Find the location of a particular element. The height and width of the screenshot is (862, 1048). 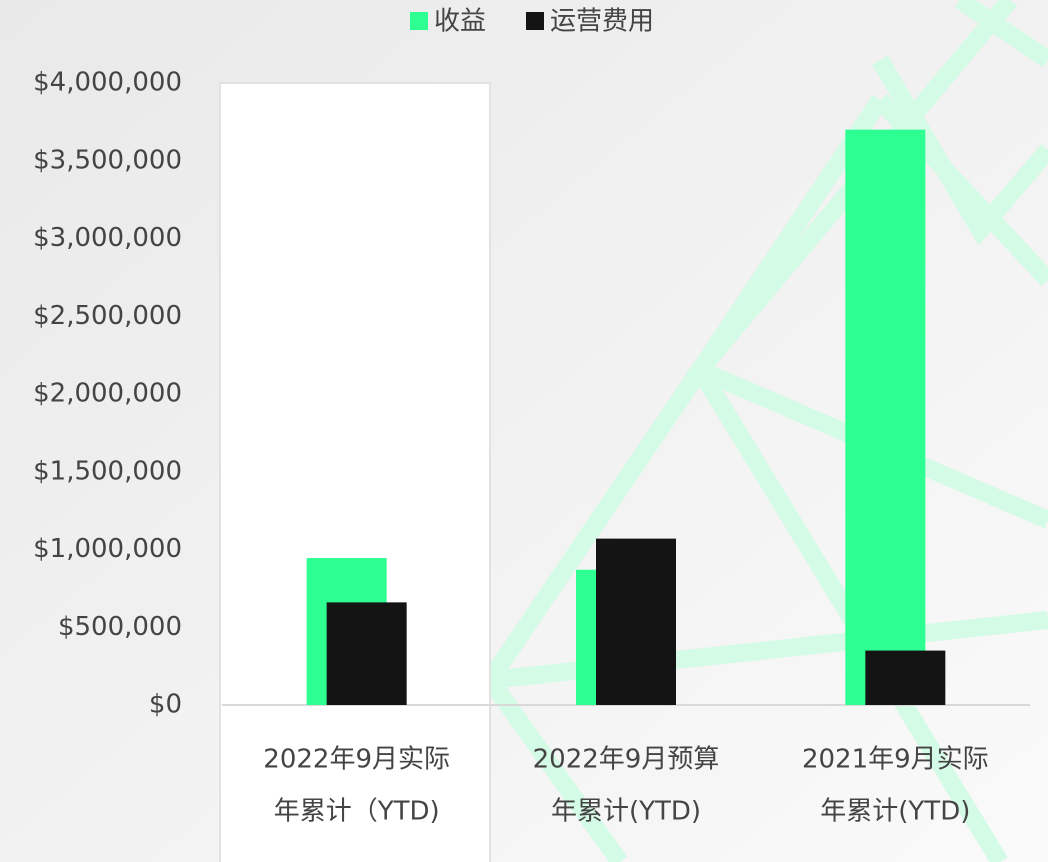

y-tick-label: $1,000,000 is located at coordinates (107, 549).